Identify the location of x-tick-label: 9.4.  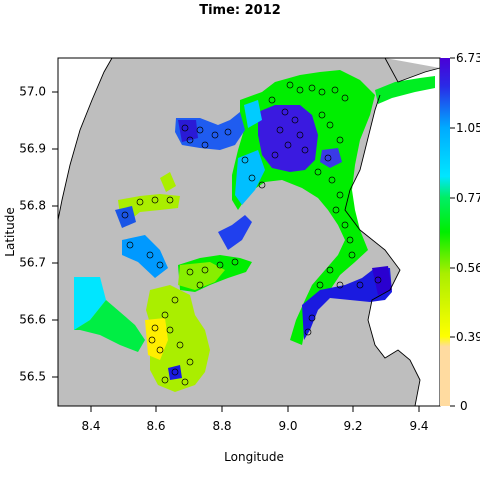
(418, 426).